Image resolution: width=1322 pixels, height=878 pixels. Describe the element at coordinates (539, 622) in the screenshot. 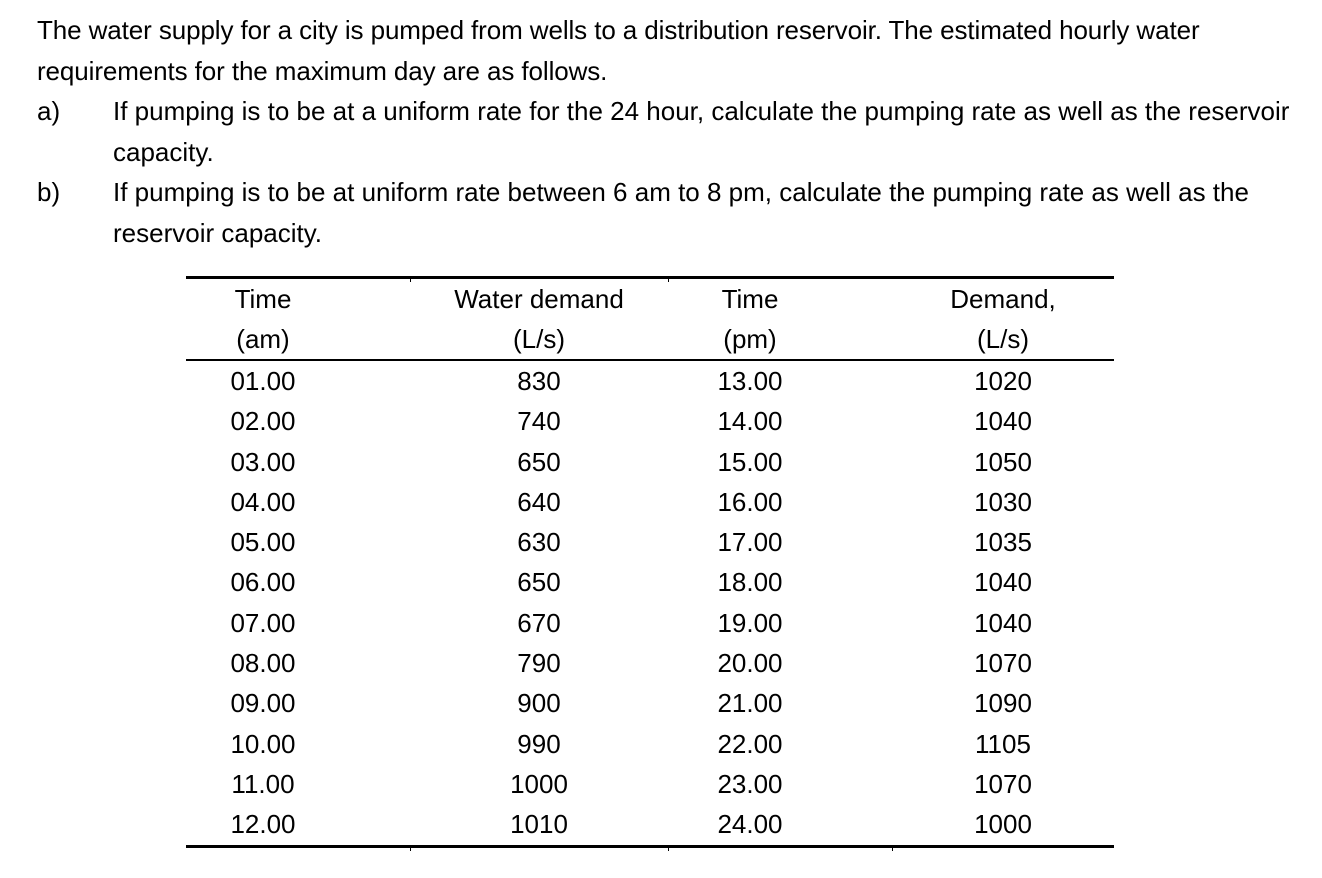

I see `cell-demand-am: 670` at that location.